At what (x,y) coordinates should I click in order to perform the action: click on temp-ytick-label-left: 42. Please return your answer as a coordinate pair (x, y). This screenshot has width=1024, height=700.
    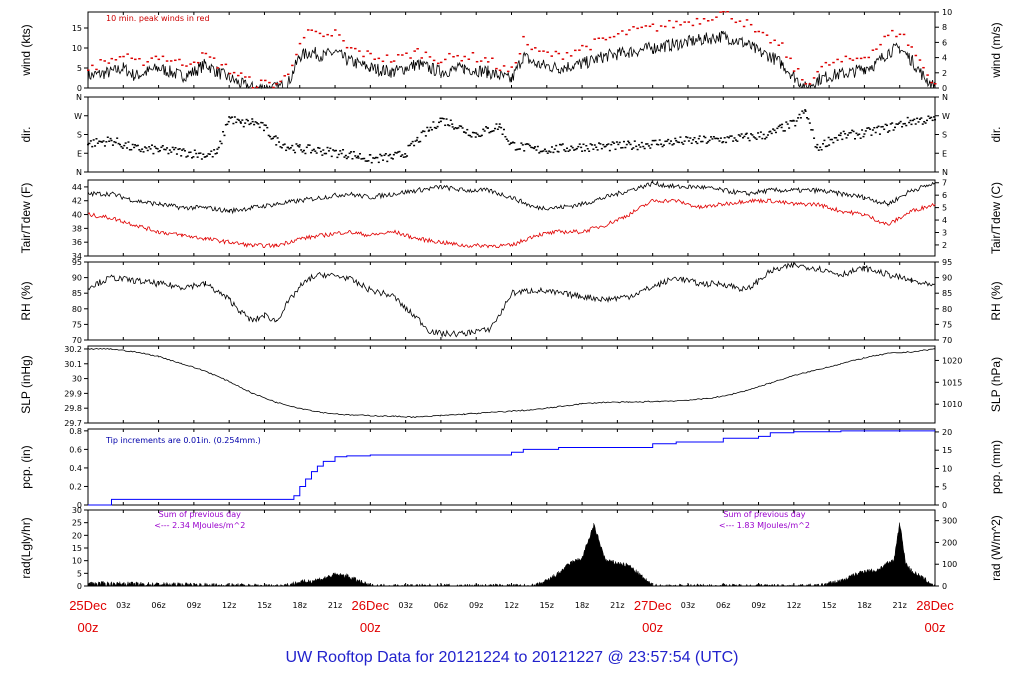
    Looking at the image, I should click on (77, 201).